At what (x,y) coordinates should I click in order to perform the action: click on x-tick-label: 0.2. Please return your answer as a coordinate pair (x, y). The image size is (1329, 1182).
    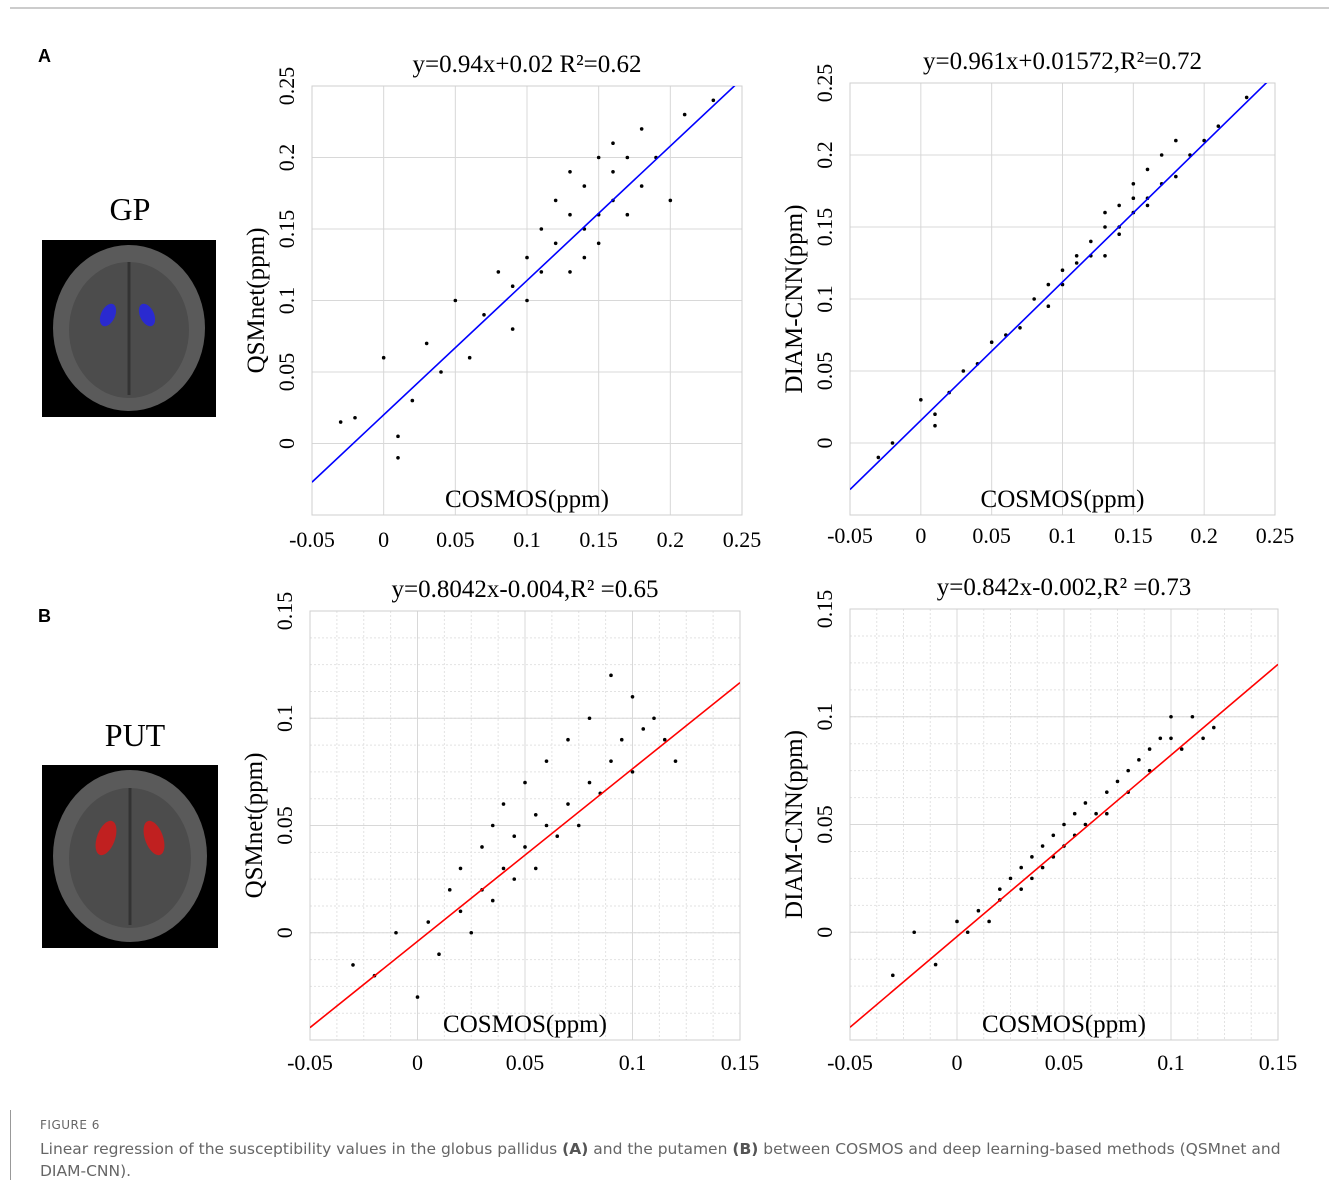
    Looking at the image, I should click on (671, 539).